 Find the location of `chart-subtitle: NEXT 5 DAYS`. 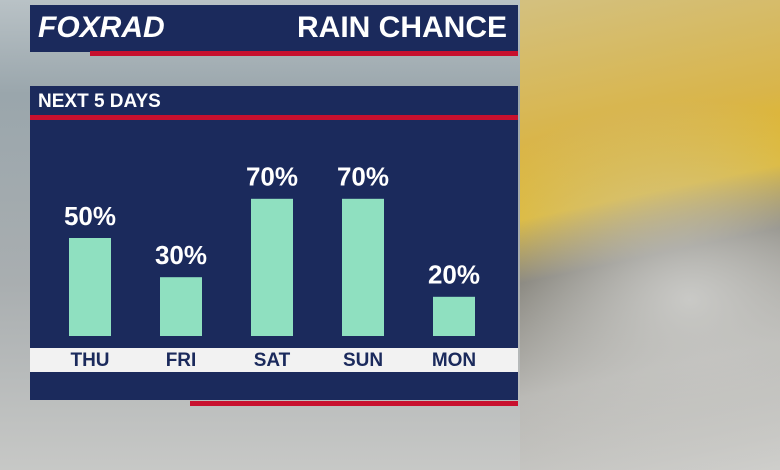

chart-subtitle: NEXT 5 DAYS is located at coordinates (99, 101).